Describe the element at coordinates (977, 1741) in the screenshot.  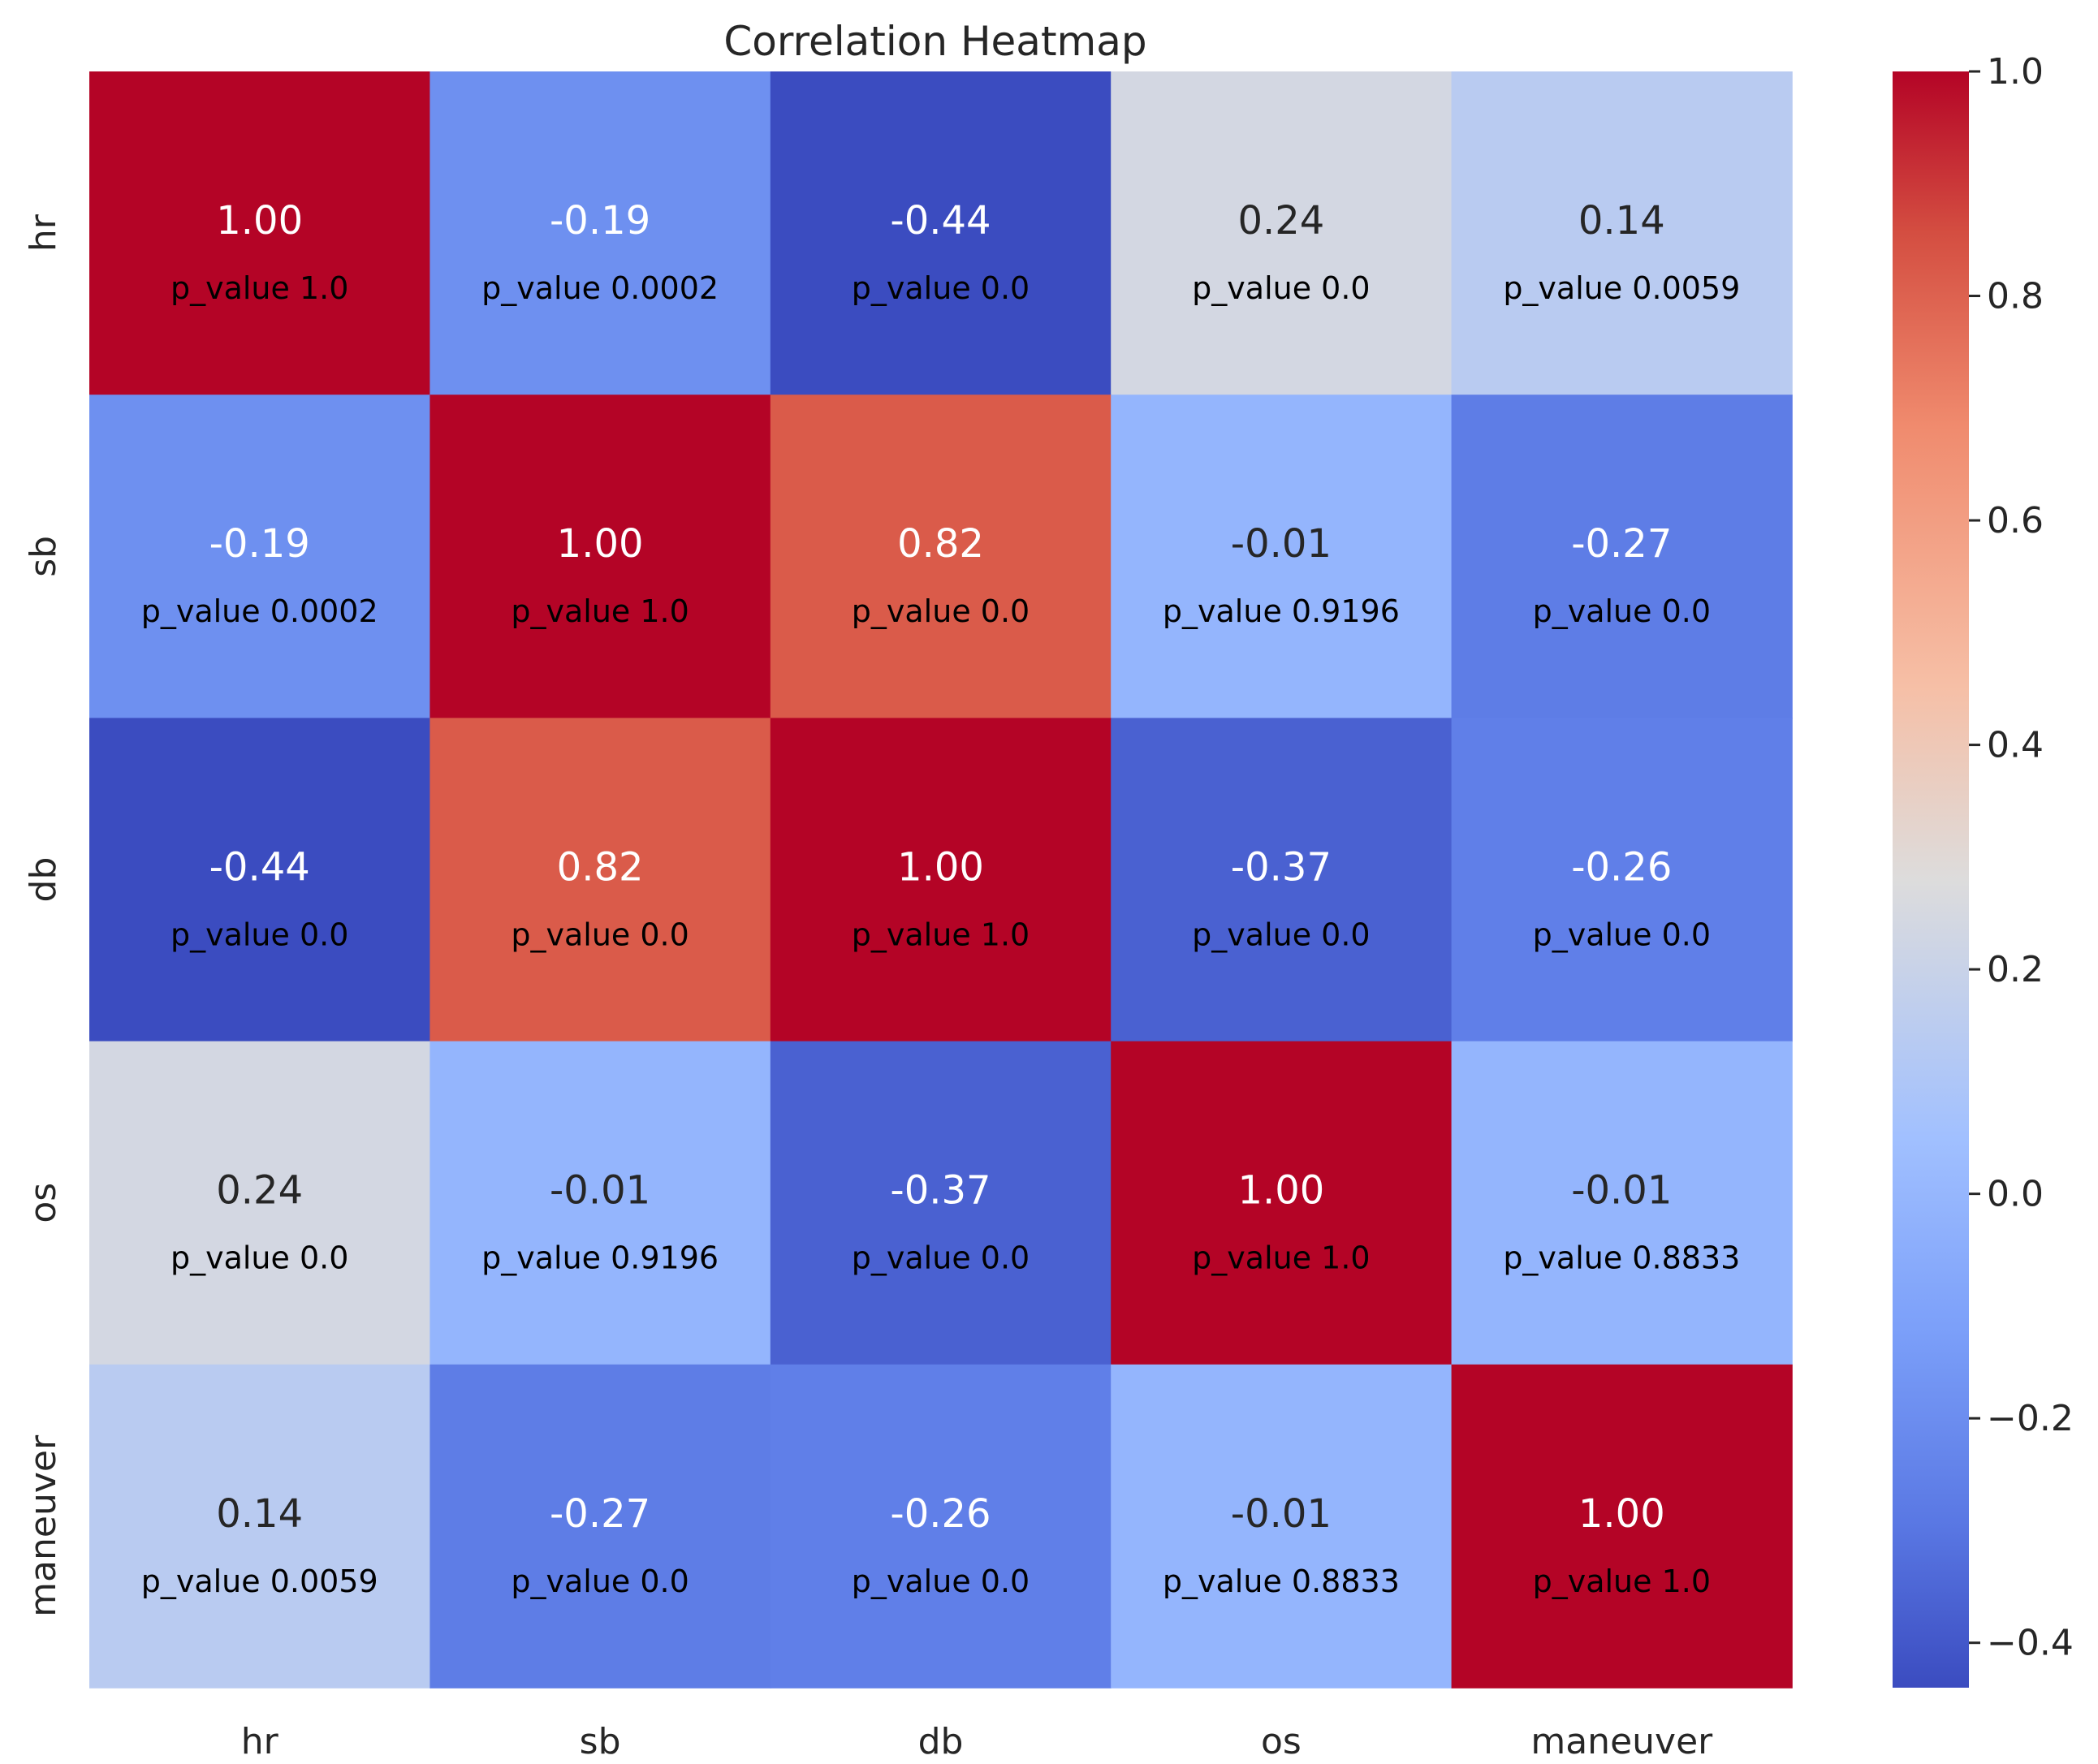
I see `x-axis-ticks: hr sb db os maneuver` at that location.